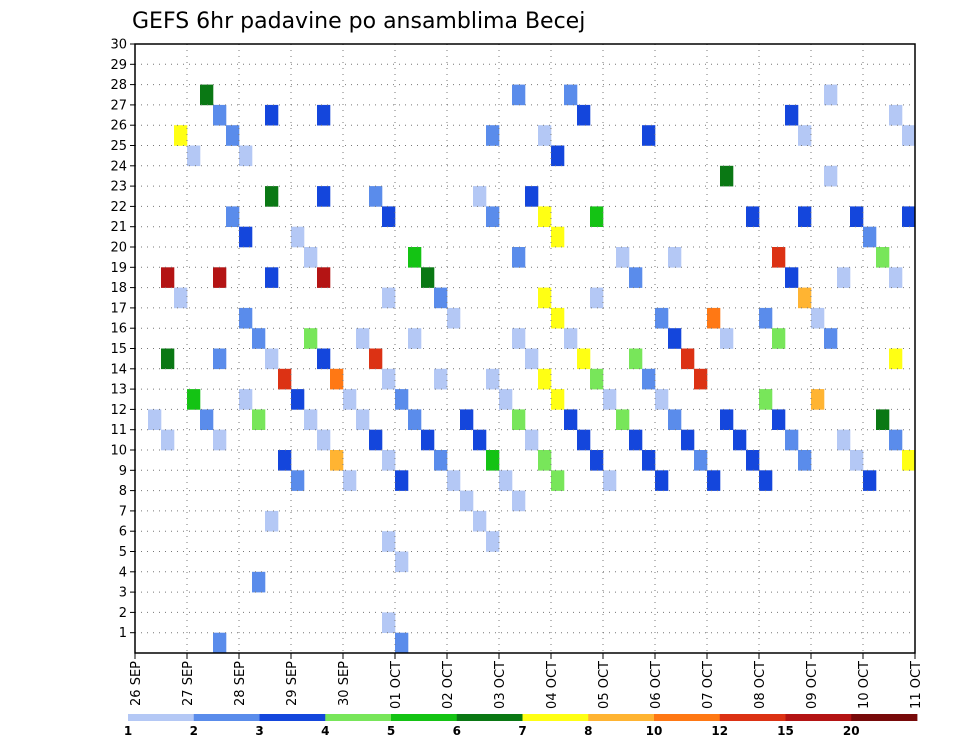  Describe the element at coordinates (118, 146) in the screenshot. I see `y-tick-label: 25` at that location.